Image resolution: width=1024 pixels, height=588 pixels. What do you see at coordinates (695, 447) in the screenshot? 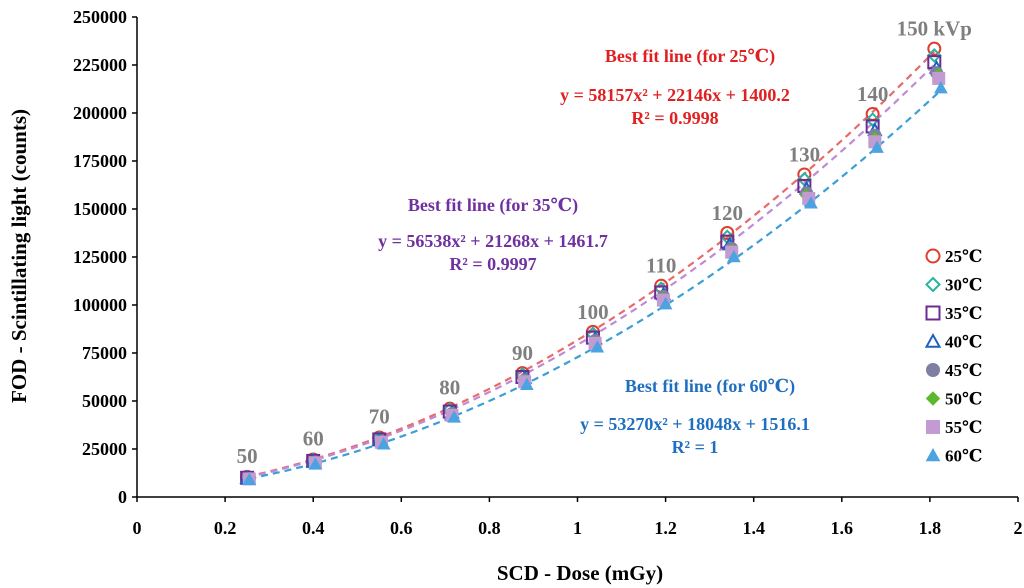
I see `fit-r2-60: R² = 1` at bounding box center [695, 447].